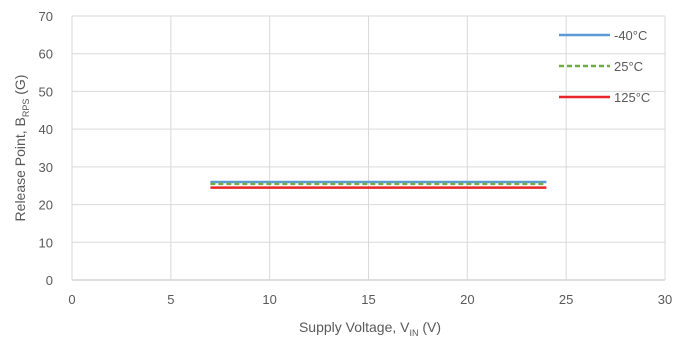 This screenshot has width=692, height=343. I want to click on legend-label: 25°C, so click(628, 66).